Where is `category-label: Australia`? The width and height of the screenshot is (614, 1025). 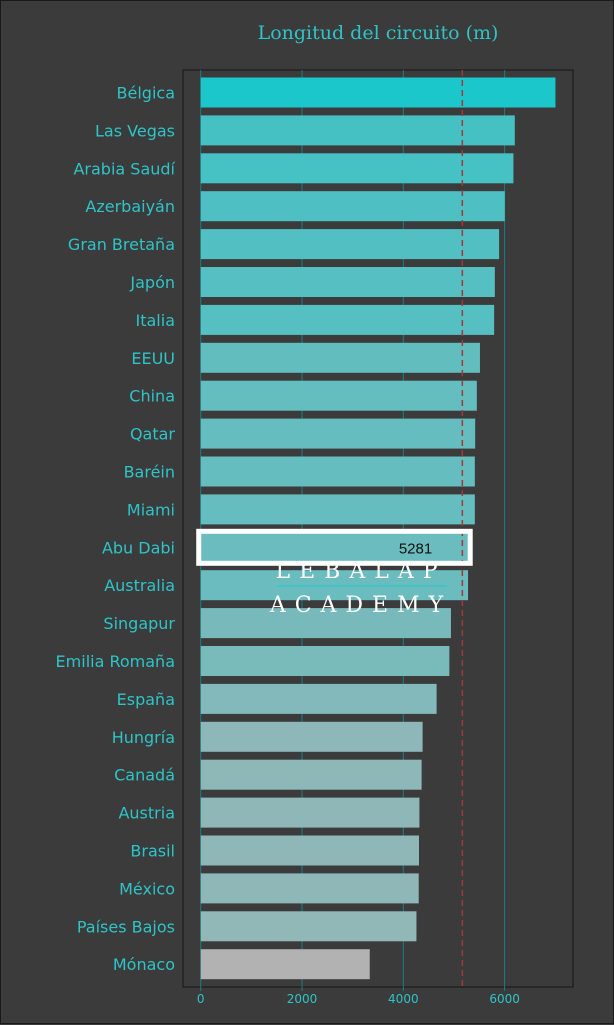
category-label: Australia is located at coordinates (139, 585).